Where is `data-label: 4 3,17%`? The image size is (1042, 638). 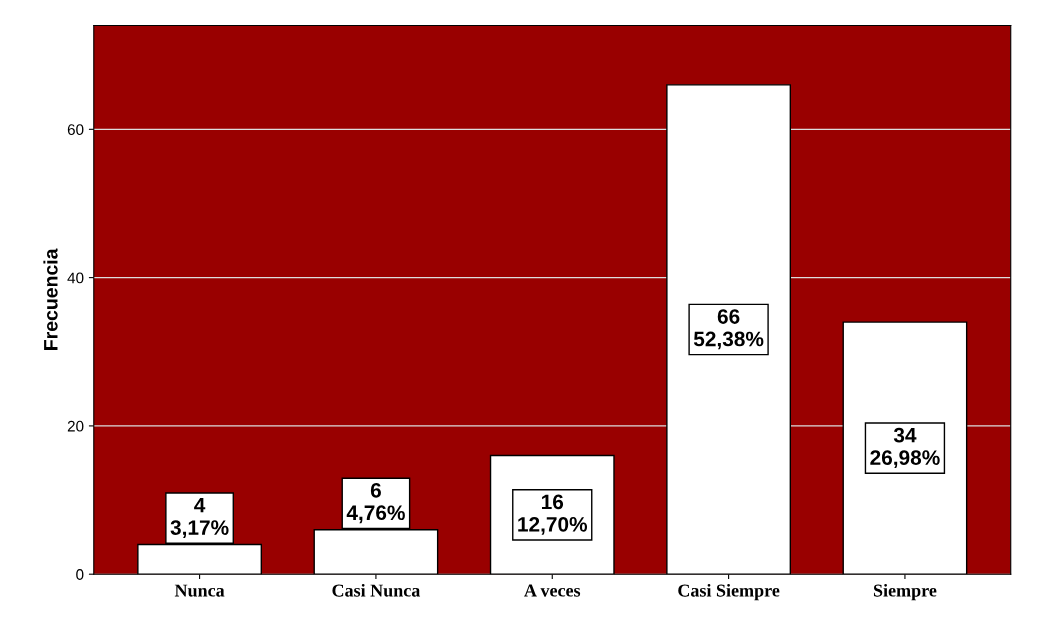
data-label: 4 3,17% is located at coordinates (199, 517).